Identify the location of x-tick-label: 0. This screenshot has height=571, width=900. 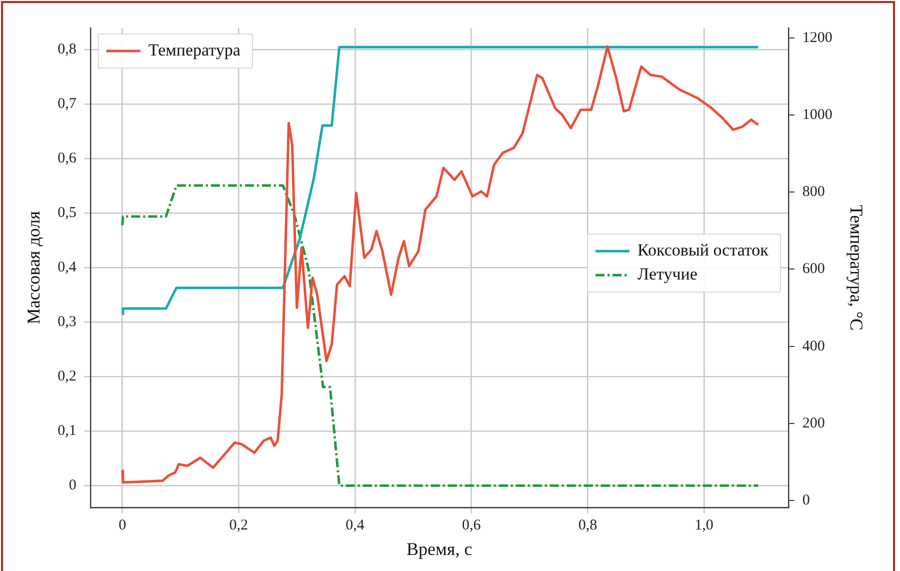
(122, 525).